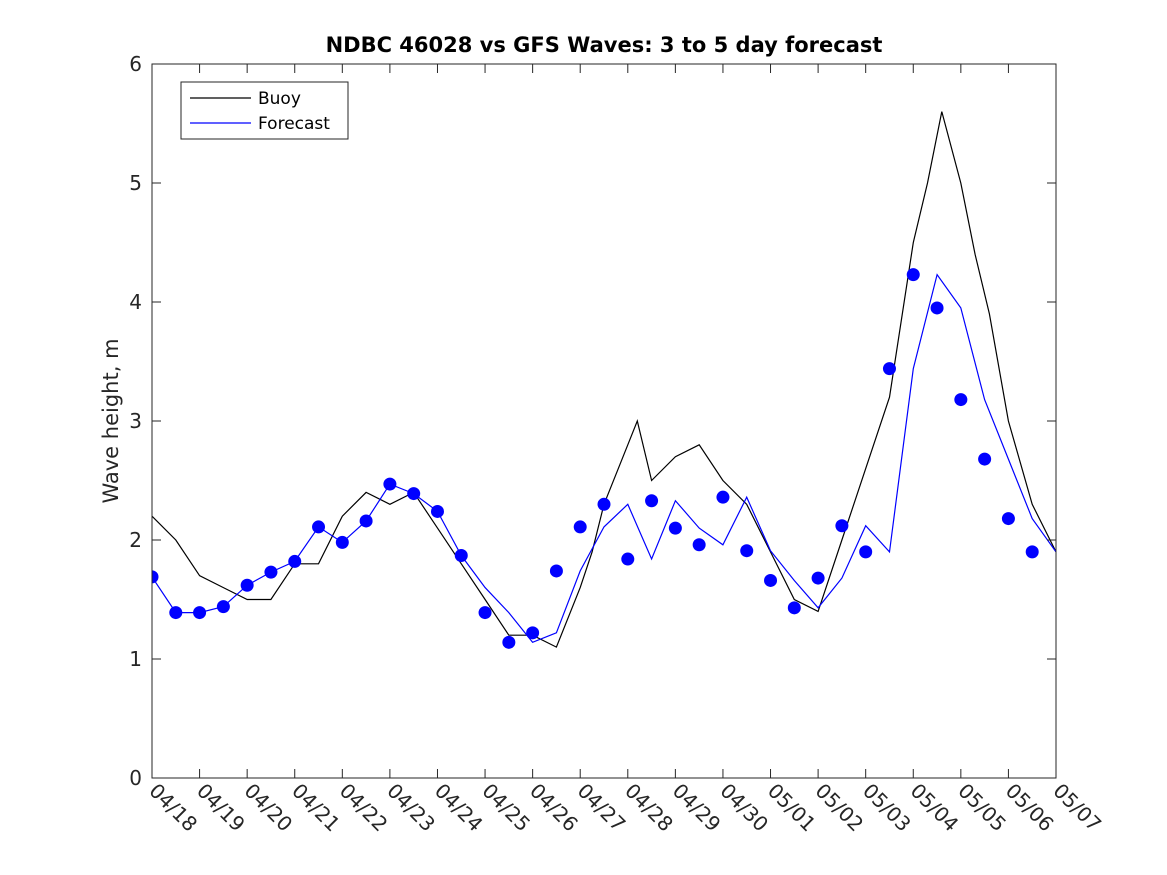 This screenshot has width=1167, height=875. I want to click on x-tick-label: 05/04, so click(935, 808).